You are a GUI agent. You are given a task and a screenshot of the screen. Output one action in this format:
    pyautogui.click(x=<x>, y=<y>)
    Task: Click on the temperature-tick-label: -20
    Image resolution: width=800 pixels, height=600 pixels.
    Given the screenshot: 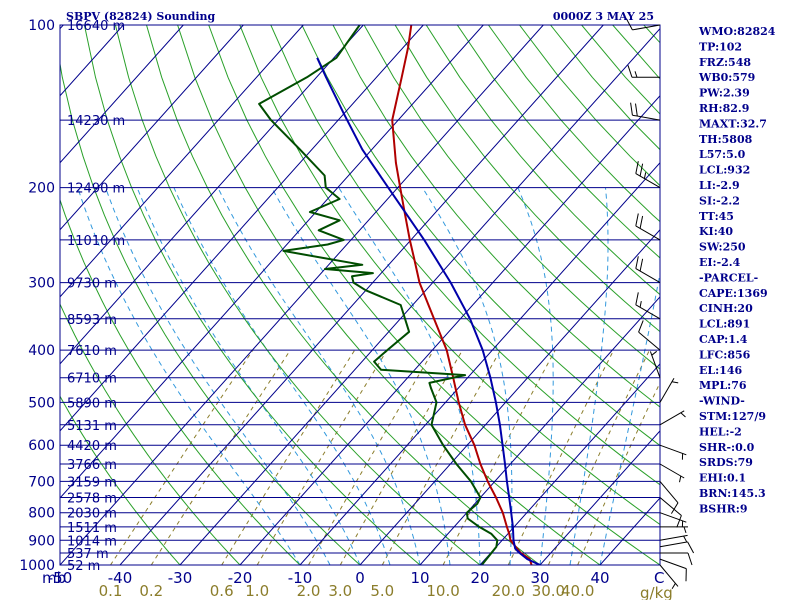 What is the action you would take?
    pyautogui.click(x=240, y=578)
    